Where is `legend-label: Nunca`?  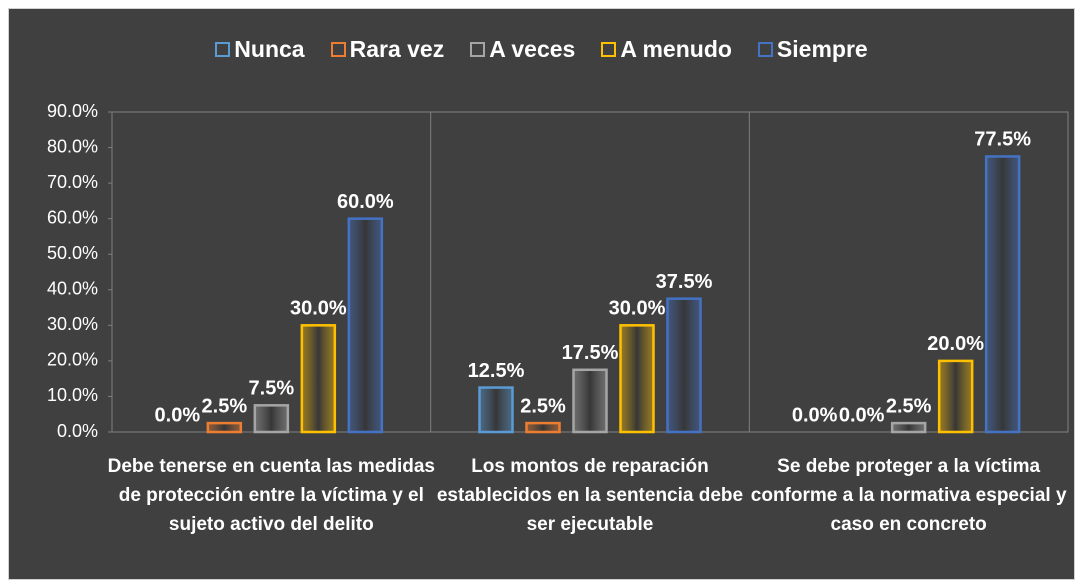 legend-label: Nunca is located at coordinates (269, 49).